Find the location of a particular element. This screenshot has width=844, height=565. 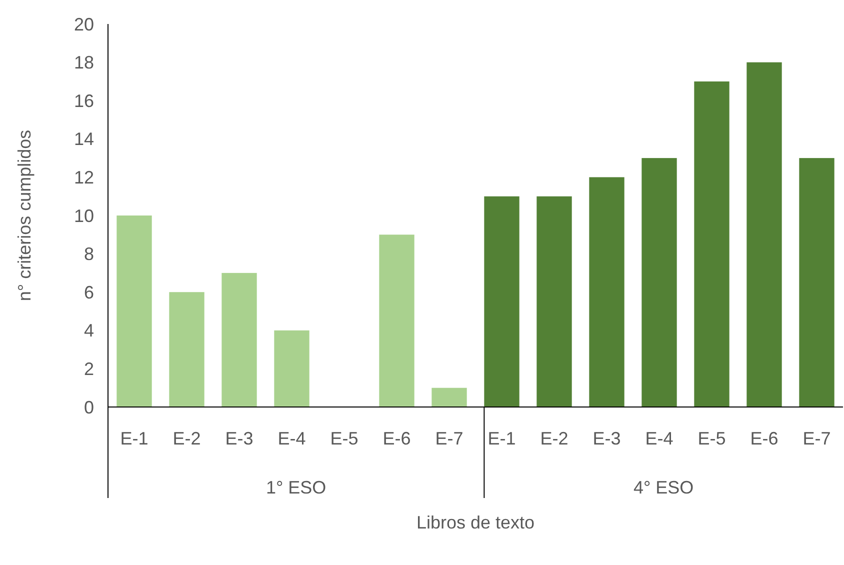

y-tick-label: 0 is located at coordinates (89, 407).